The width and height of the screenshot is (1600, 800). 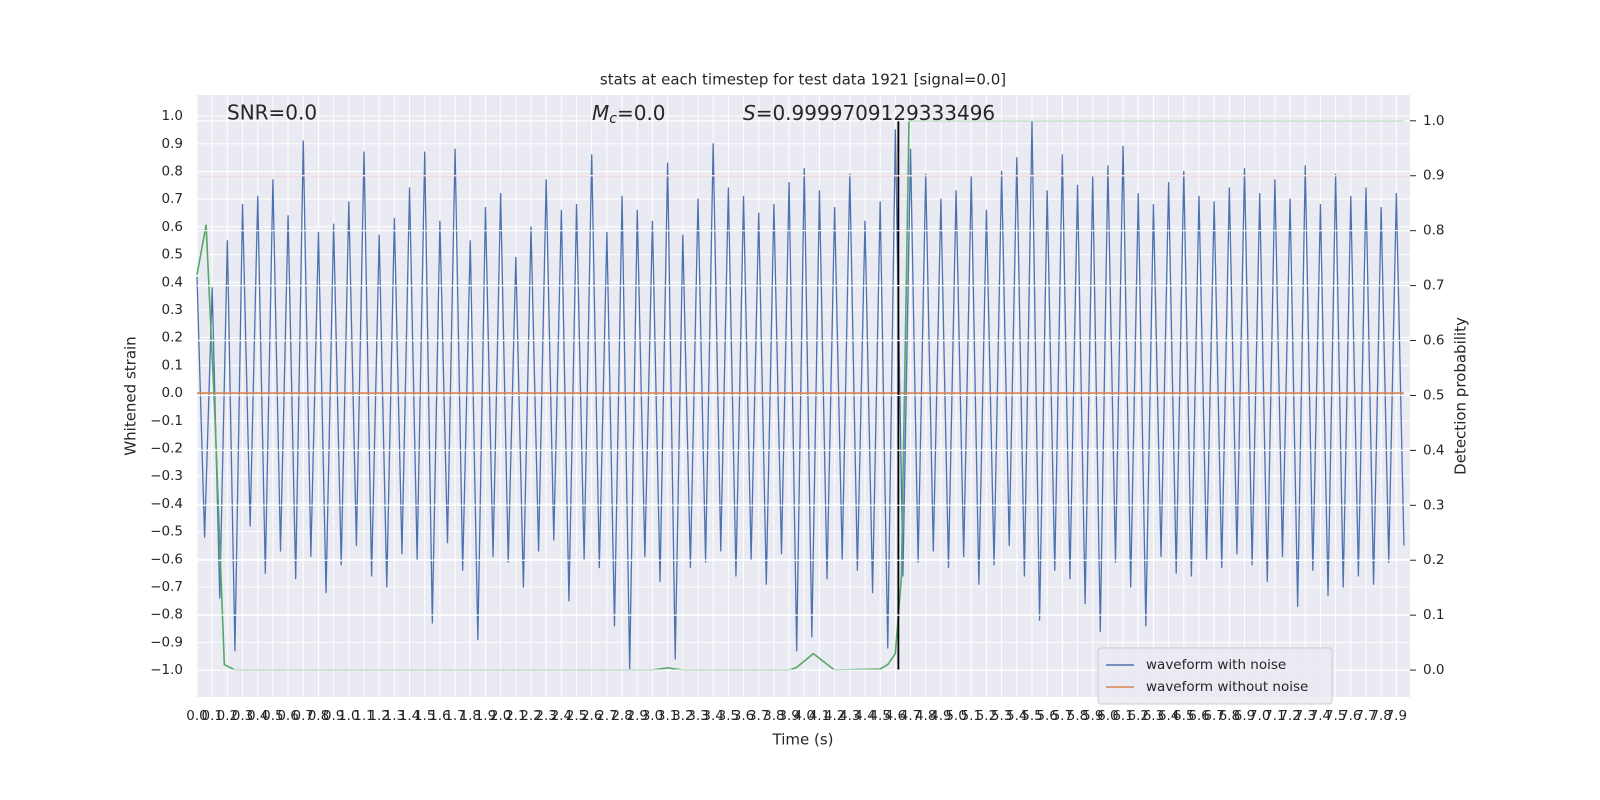 What do you see at coordinates (166, 559) in the screenshot?
I see `y-tick-label: −0.6` at bounding box center [166, 559].